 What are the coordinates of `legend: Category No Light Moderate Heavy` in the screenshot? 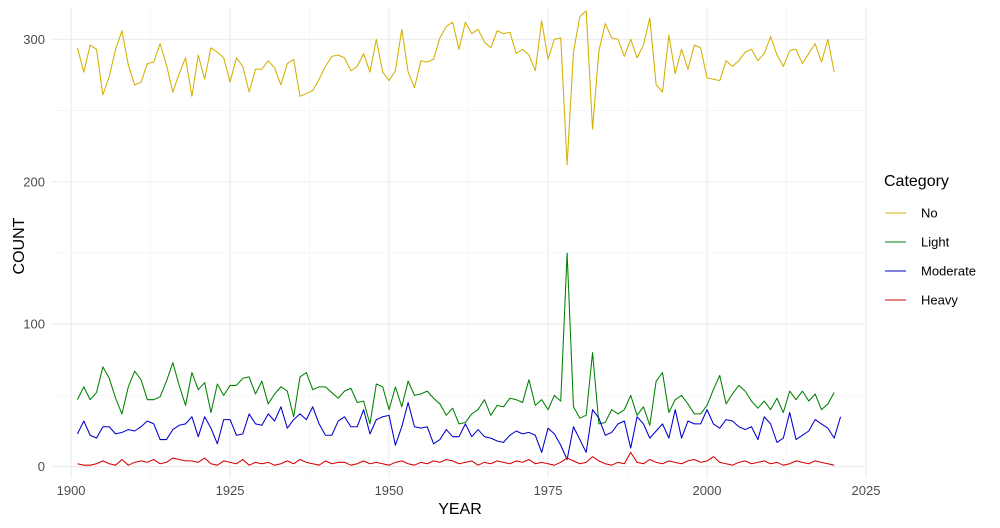 It's located at (930, 240).